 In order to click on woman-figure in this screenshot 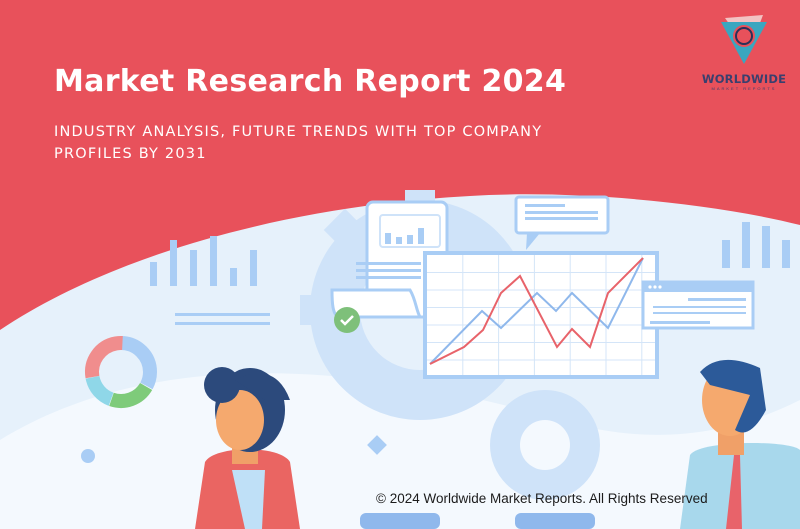, I will do `click(247, 448)`.